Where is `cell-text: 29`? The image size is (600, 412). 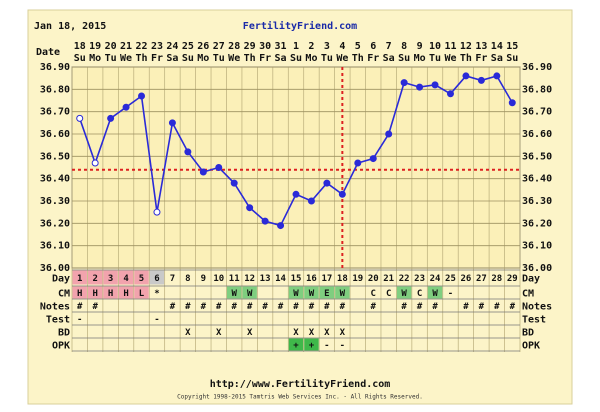 cell-text: 29 is located at coordinates (512, 279).